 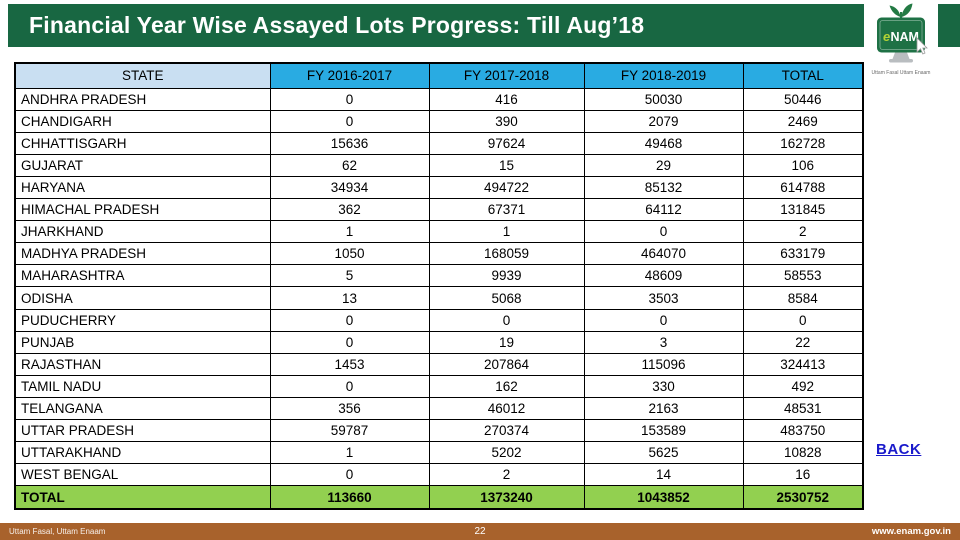 I want to click on value-cell: 62, so click(x=349, y=165).